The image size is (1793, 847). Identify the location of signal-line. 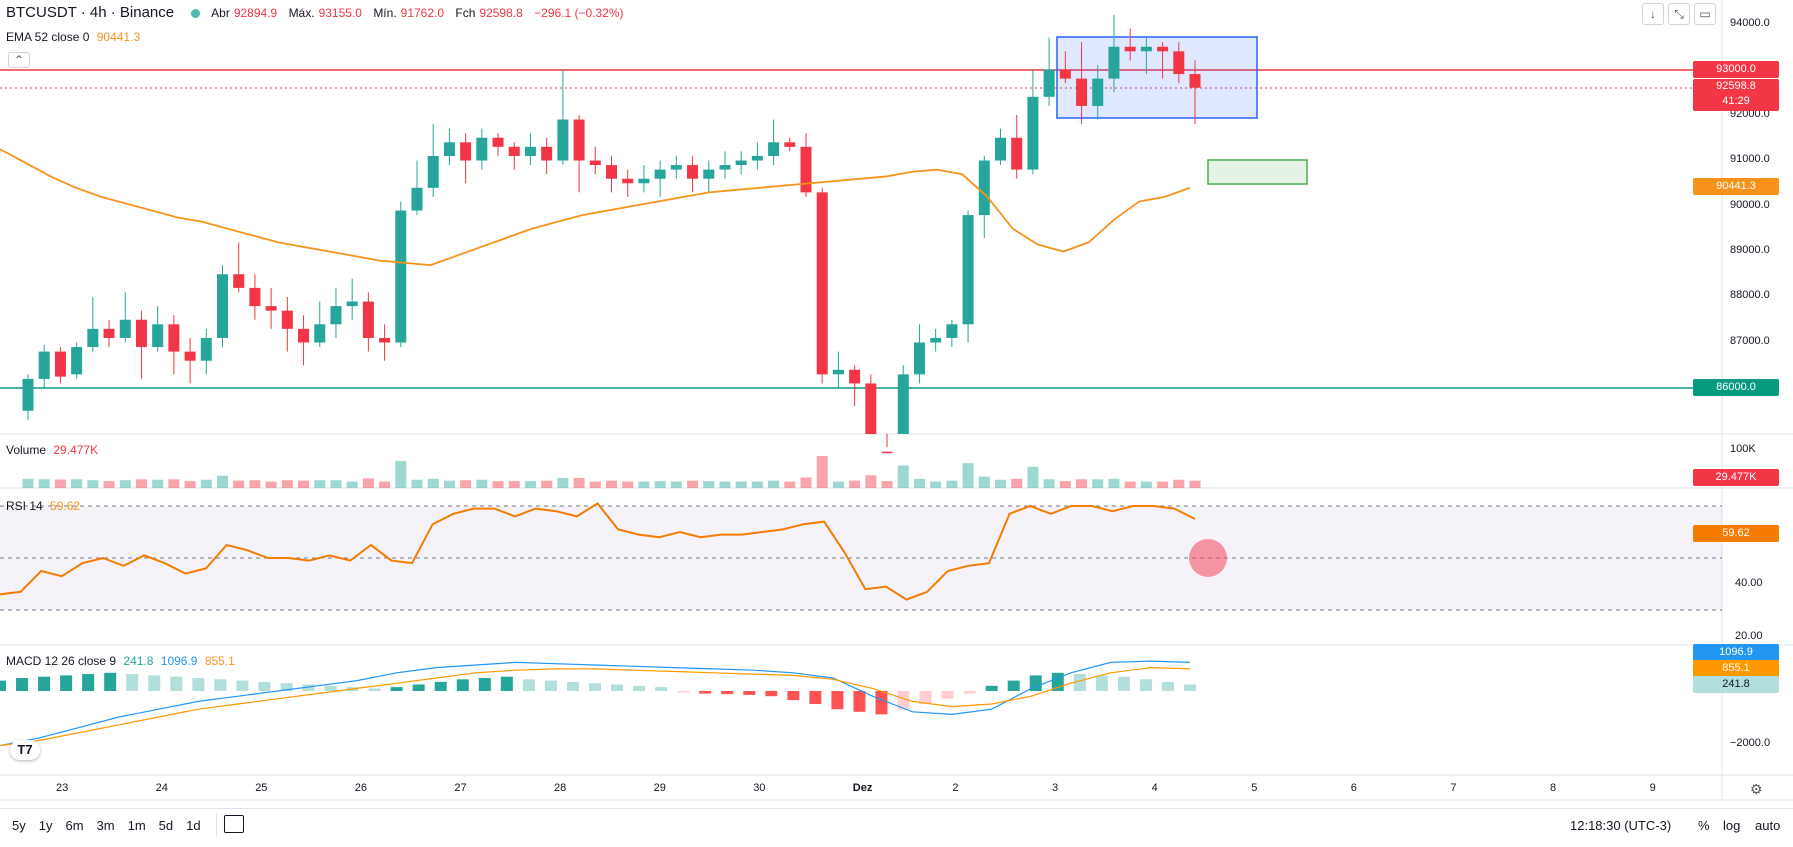
(595, 706).